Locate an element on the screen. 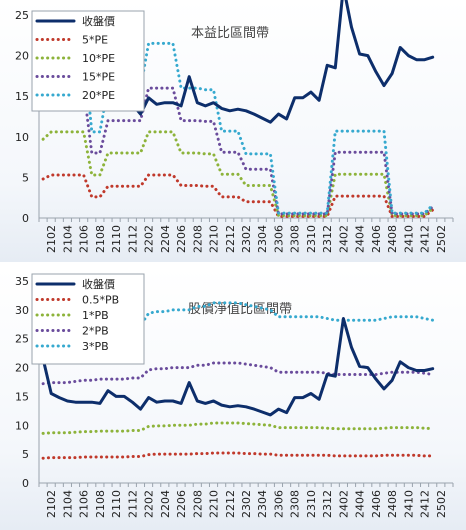 The height and width of the screenshot is (530, 466). legend-label-4: 3*PB is located at coordinates (95, 346).